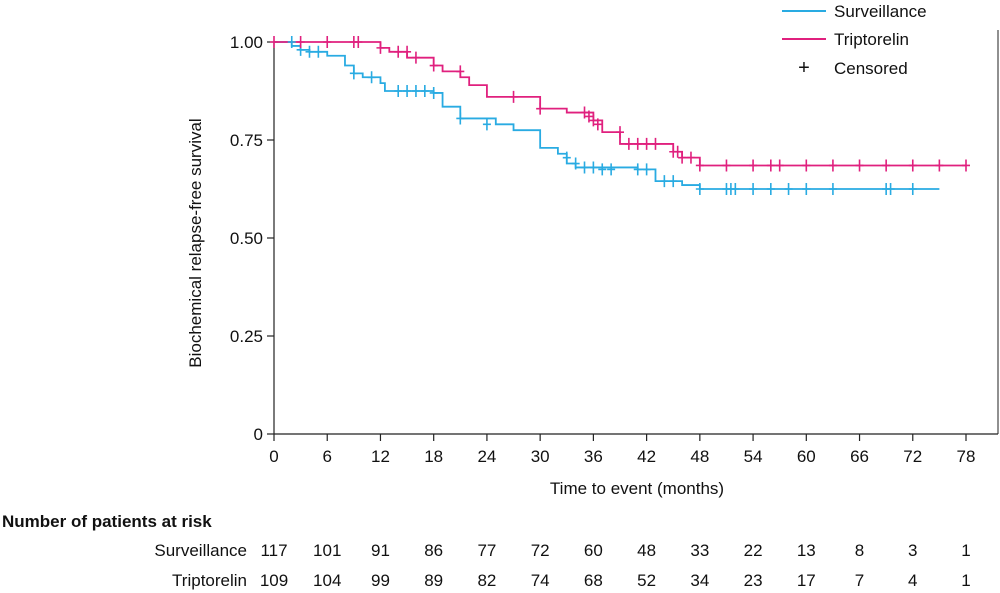 This screenshot has width=1000, height=593. I want to click on risk-value: 117, so click(273, 550).